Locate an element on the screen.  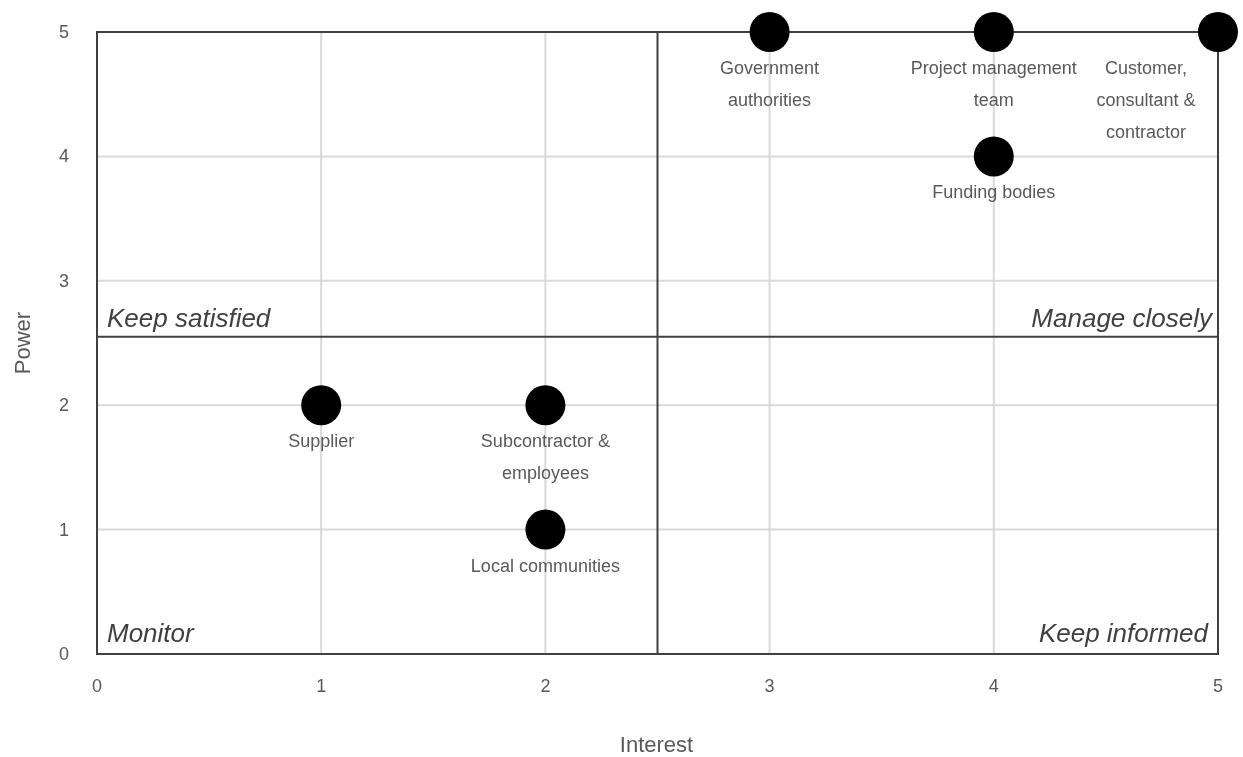
y-tick-label: 2 is located at coordinates (63, 405).